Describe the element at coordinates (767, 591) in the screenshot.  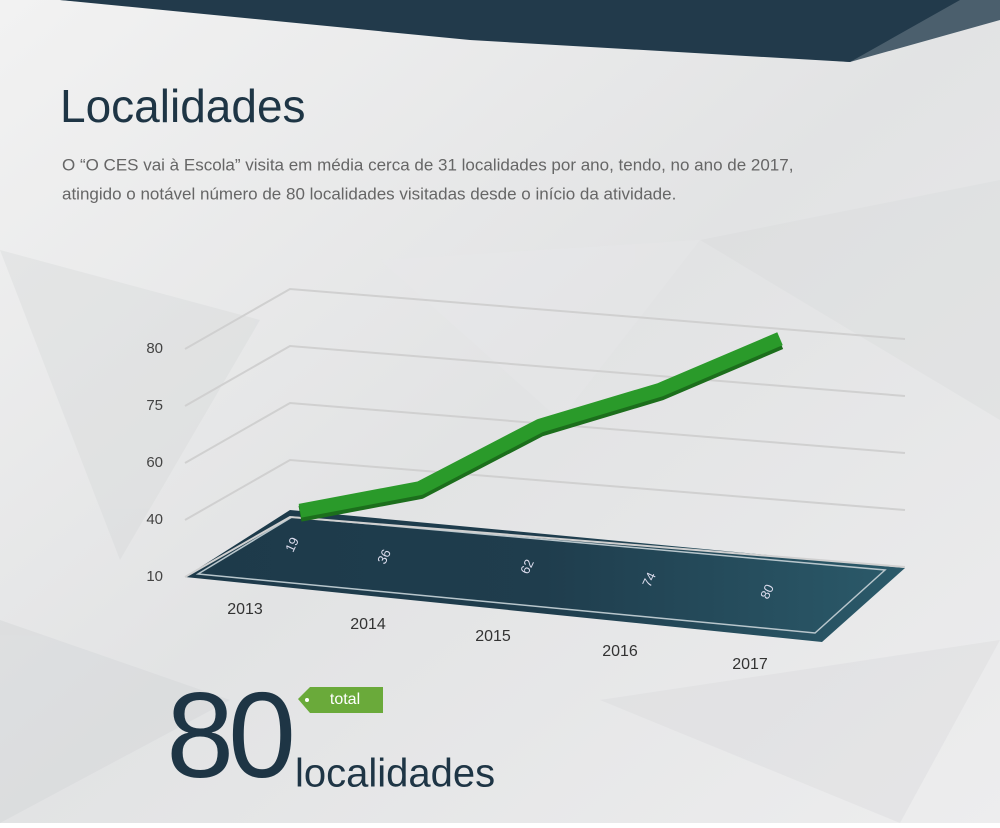
I see `data-label: 80` at that location.